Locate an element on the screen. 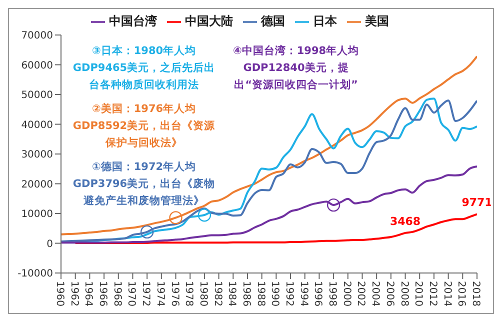 The height and width of the screenshot is (320, 500). legend-label: 日本 is located at coordinates (325, 21).